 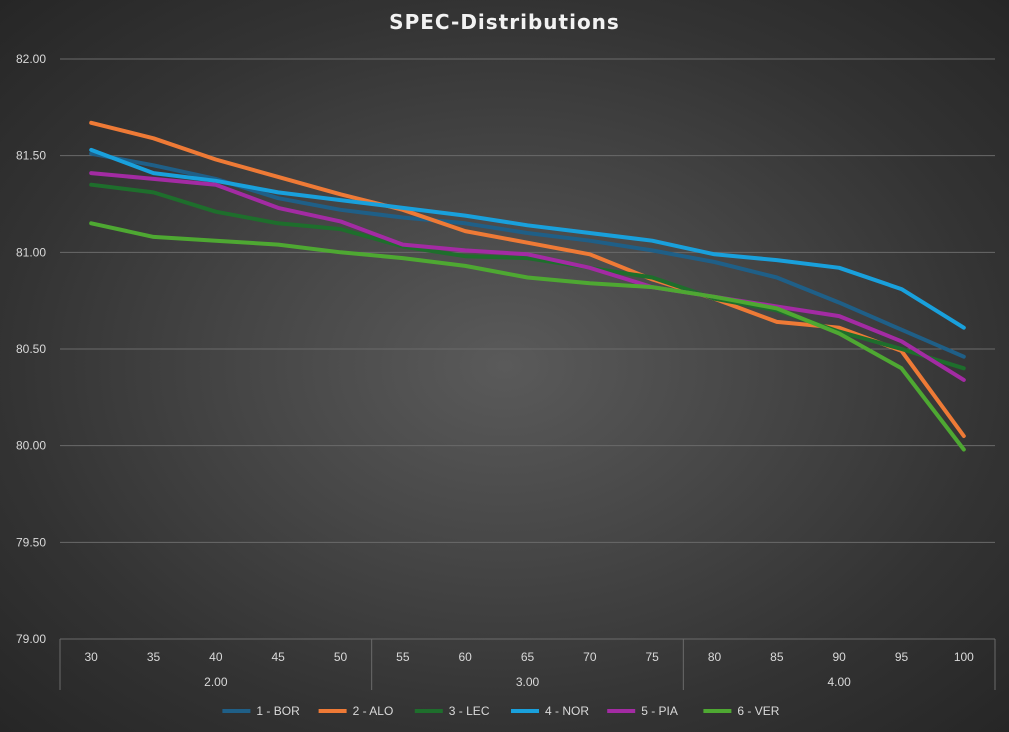 What do you see at coordinates (777, 657) in the screenshot?
I see `x-tick-label: 85` at bounding box center [777, 657].